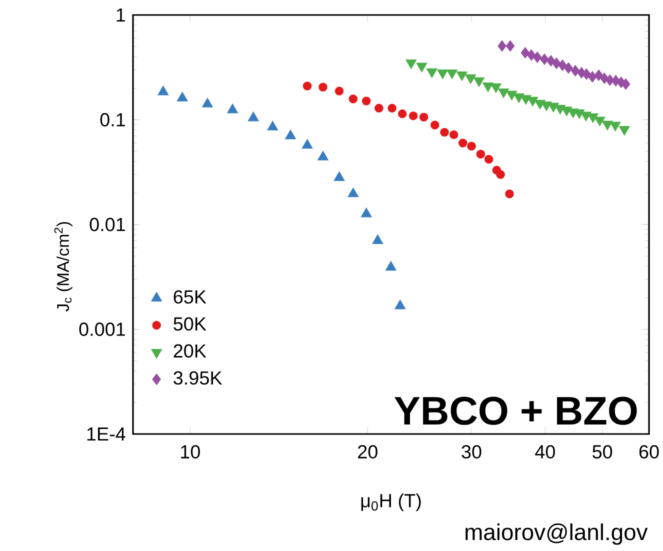 This screenshot has height=551, width=663. Describe the element at coordinates (107, 225) in the screenshot. I see `y-tick-label: 0.01` at that location.